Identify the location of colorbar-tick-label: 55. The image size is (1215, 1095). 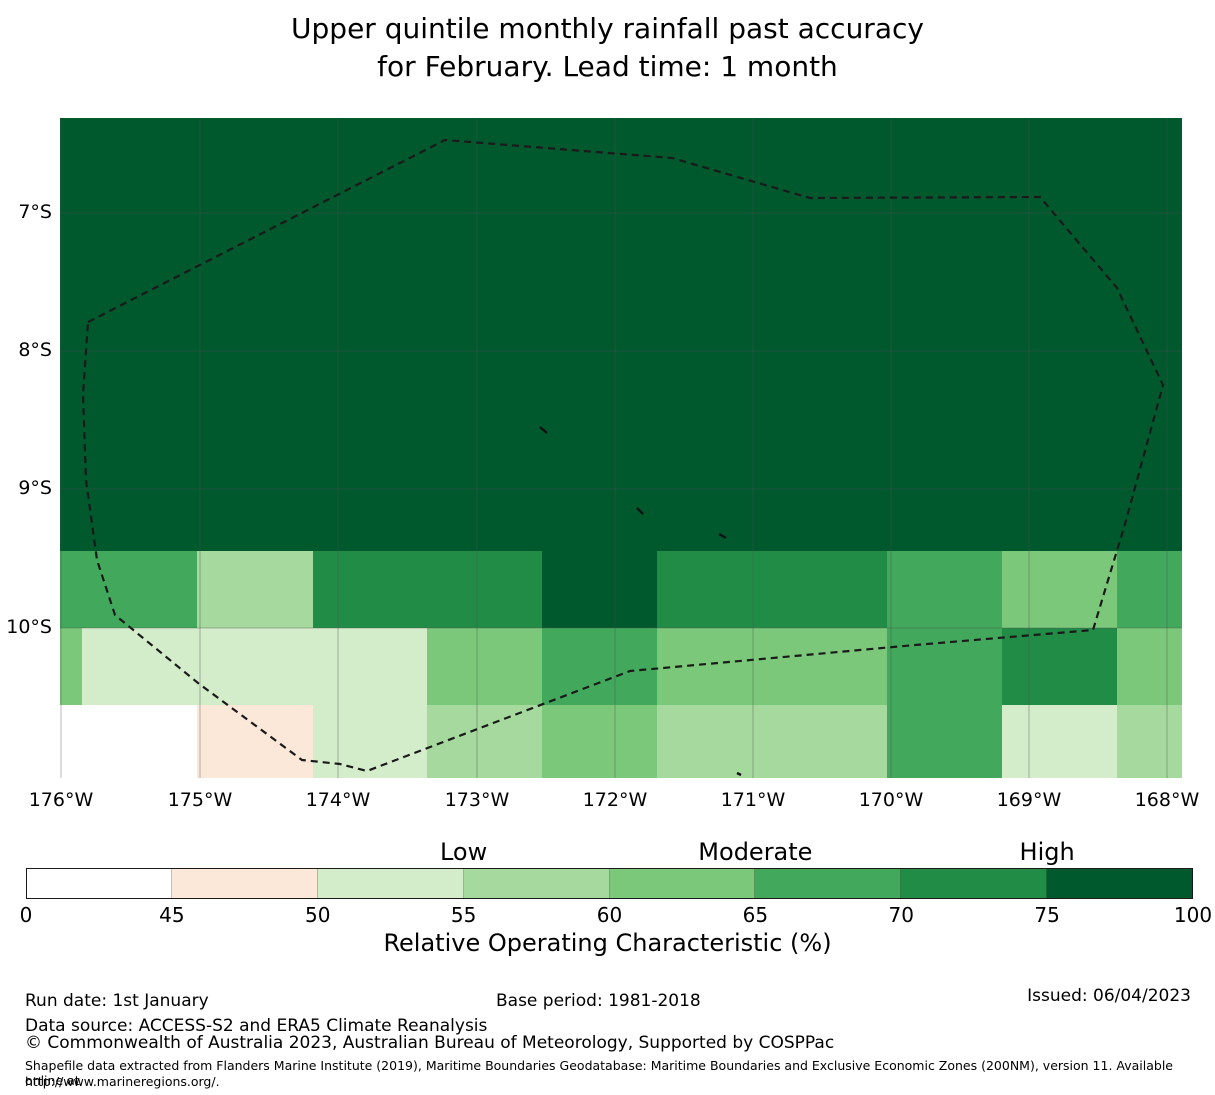
(463, 915).